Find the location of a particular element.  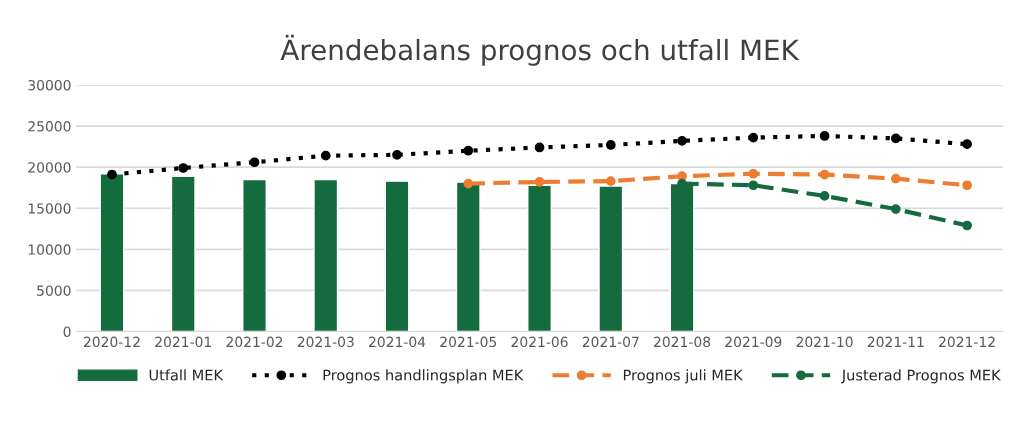

y-tick-label: 15000 is located at coordinates (49, 208).